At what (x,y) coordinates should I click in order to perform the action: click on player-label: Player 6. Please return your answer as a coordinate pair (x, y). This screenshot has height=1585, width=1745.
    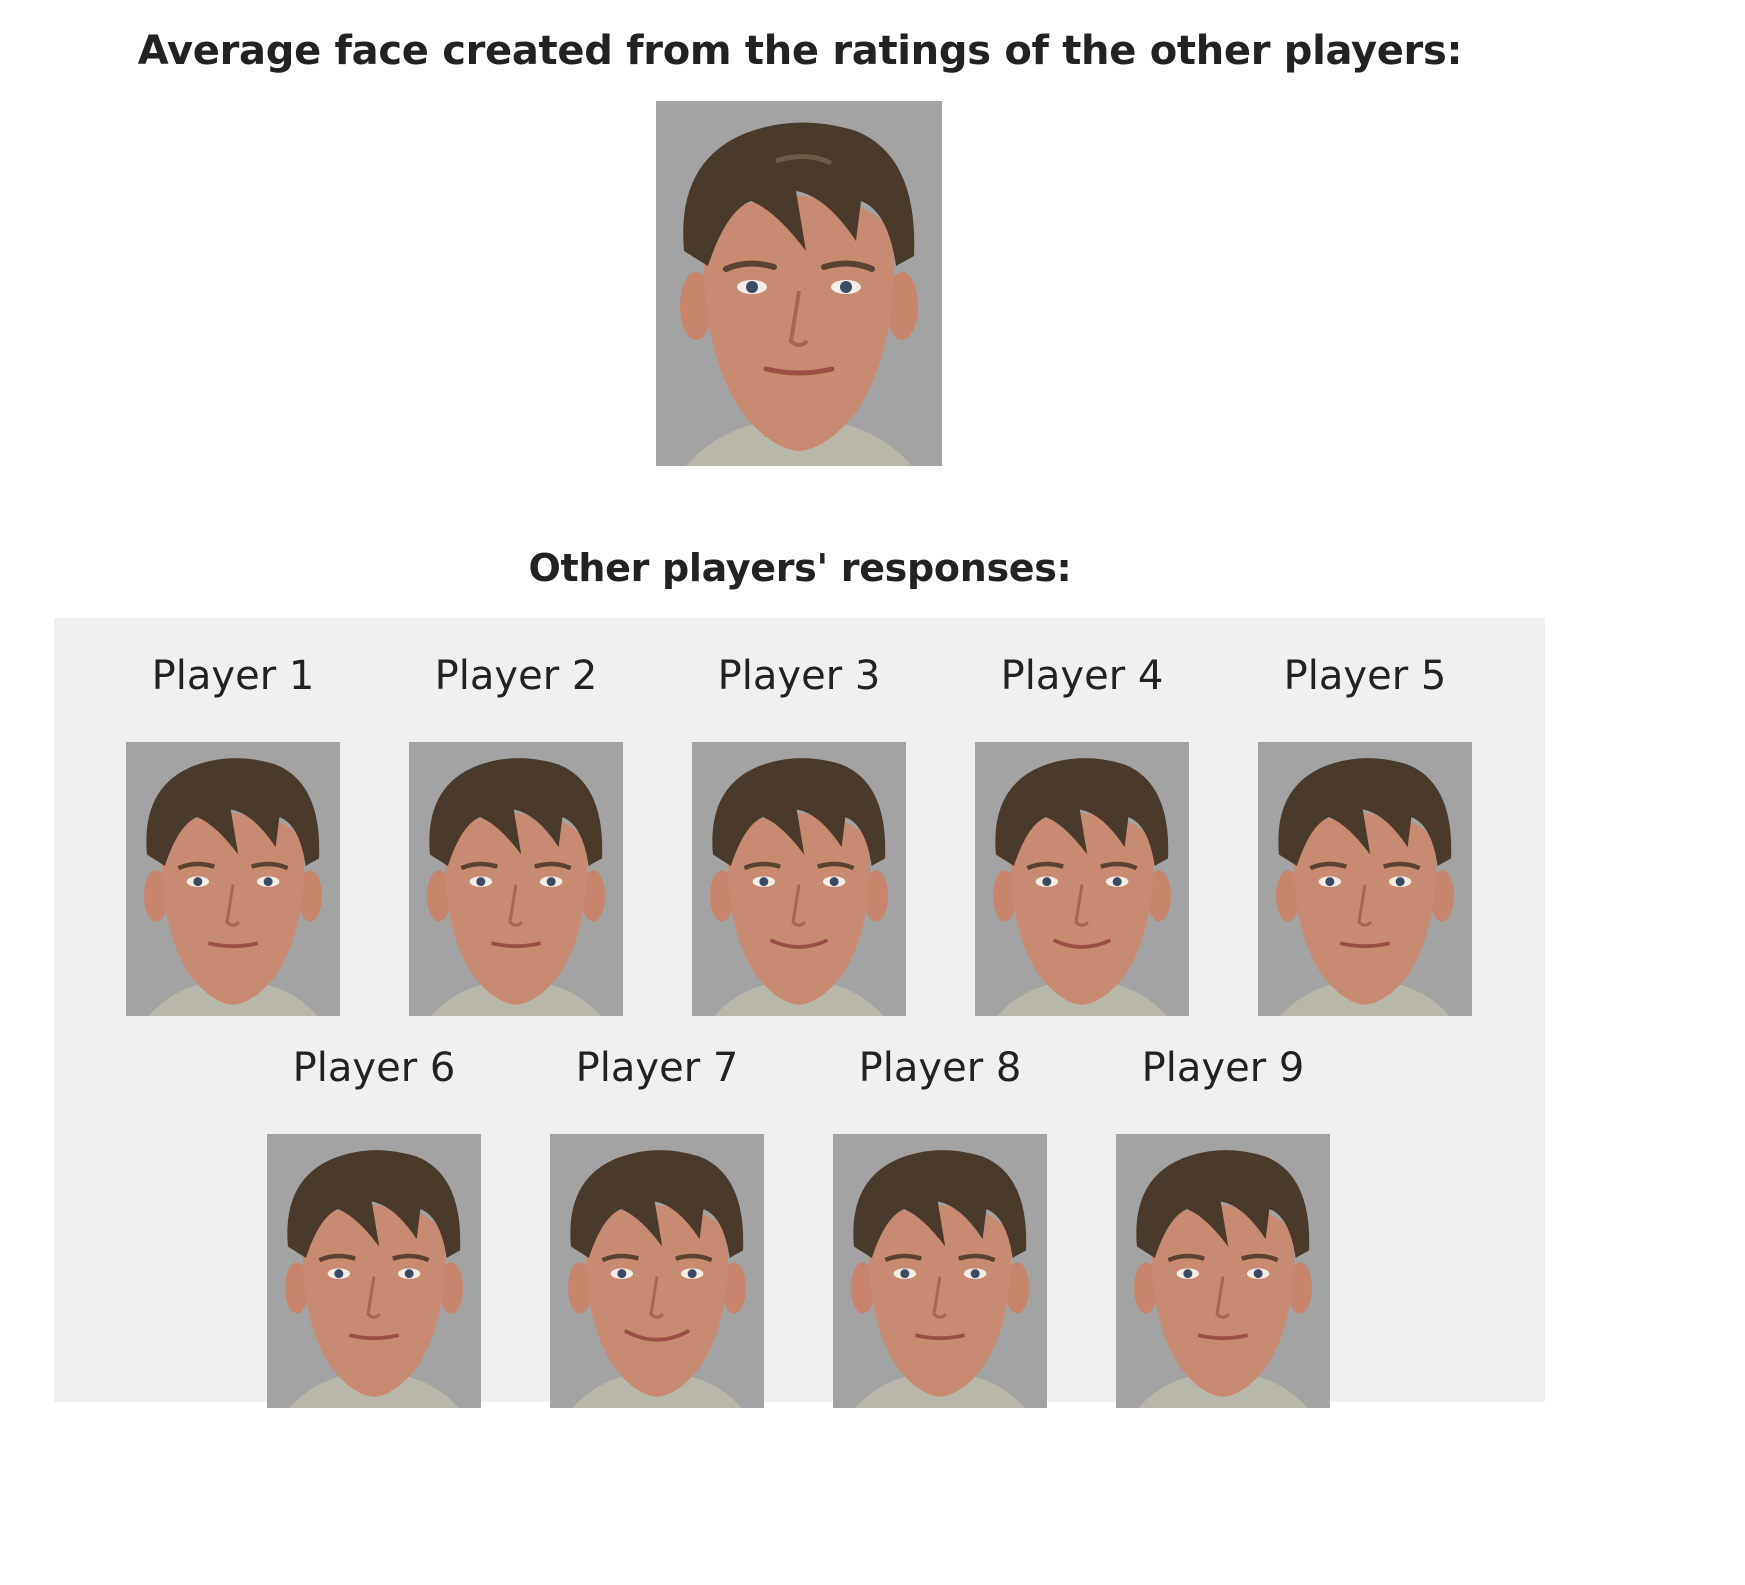
    Looking at the image, I should click on (374, 1068).